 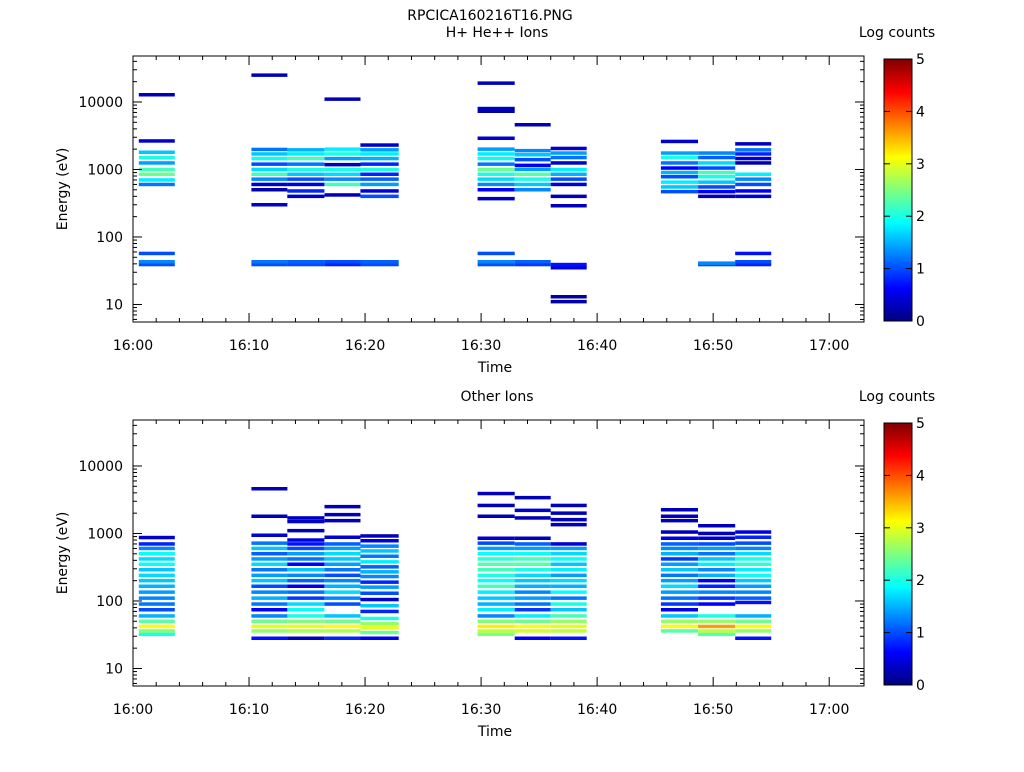 What do you see at coordinates (496, 397) in the screenshot?
I see `panel-title: Other Ions` at bounding box center [496, 397].